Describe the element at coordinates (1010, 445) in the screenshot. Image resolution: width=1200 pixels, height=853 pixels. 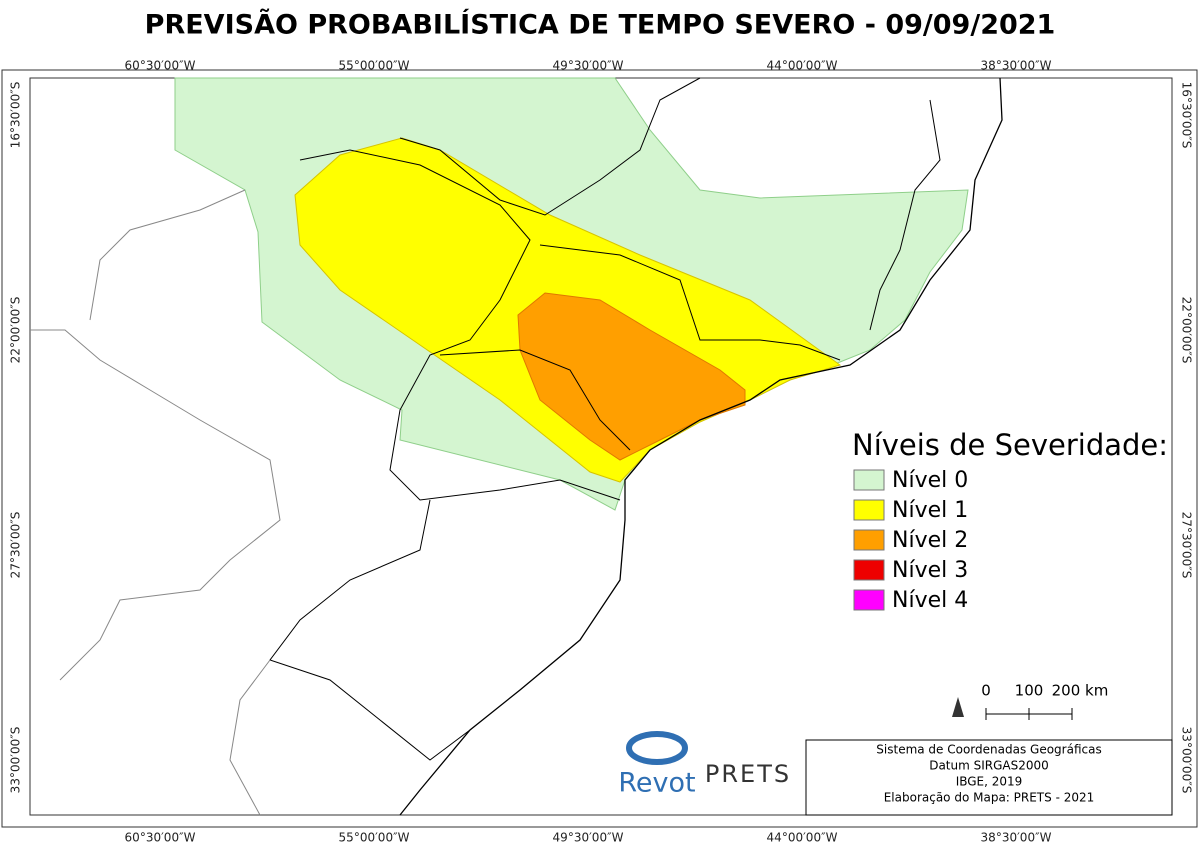
I see `legend-title: Níveis de Severidade:` at that location.